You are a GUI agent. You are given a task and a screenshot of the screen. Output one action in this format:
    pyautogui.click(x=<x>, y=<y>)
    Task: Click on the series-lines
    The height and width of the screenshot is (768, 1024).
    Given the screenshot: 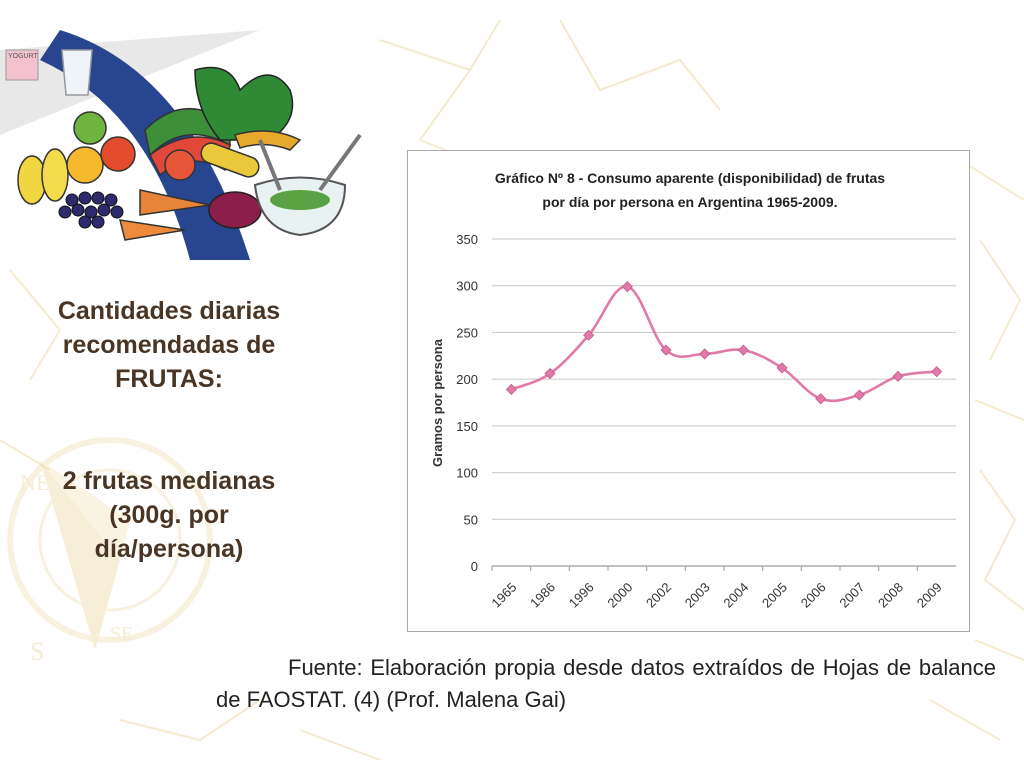 What is the action you would take?
    pyautogui.click(x=723, y=344)
    